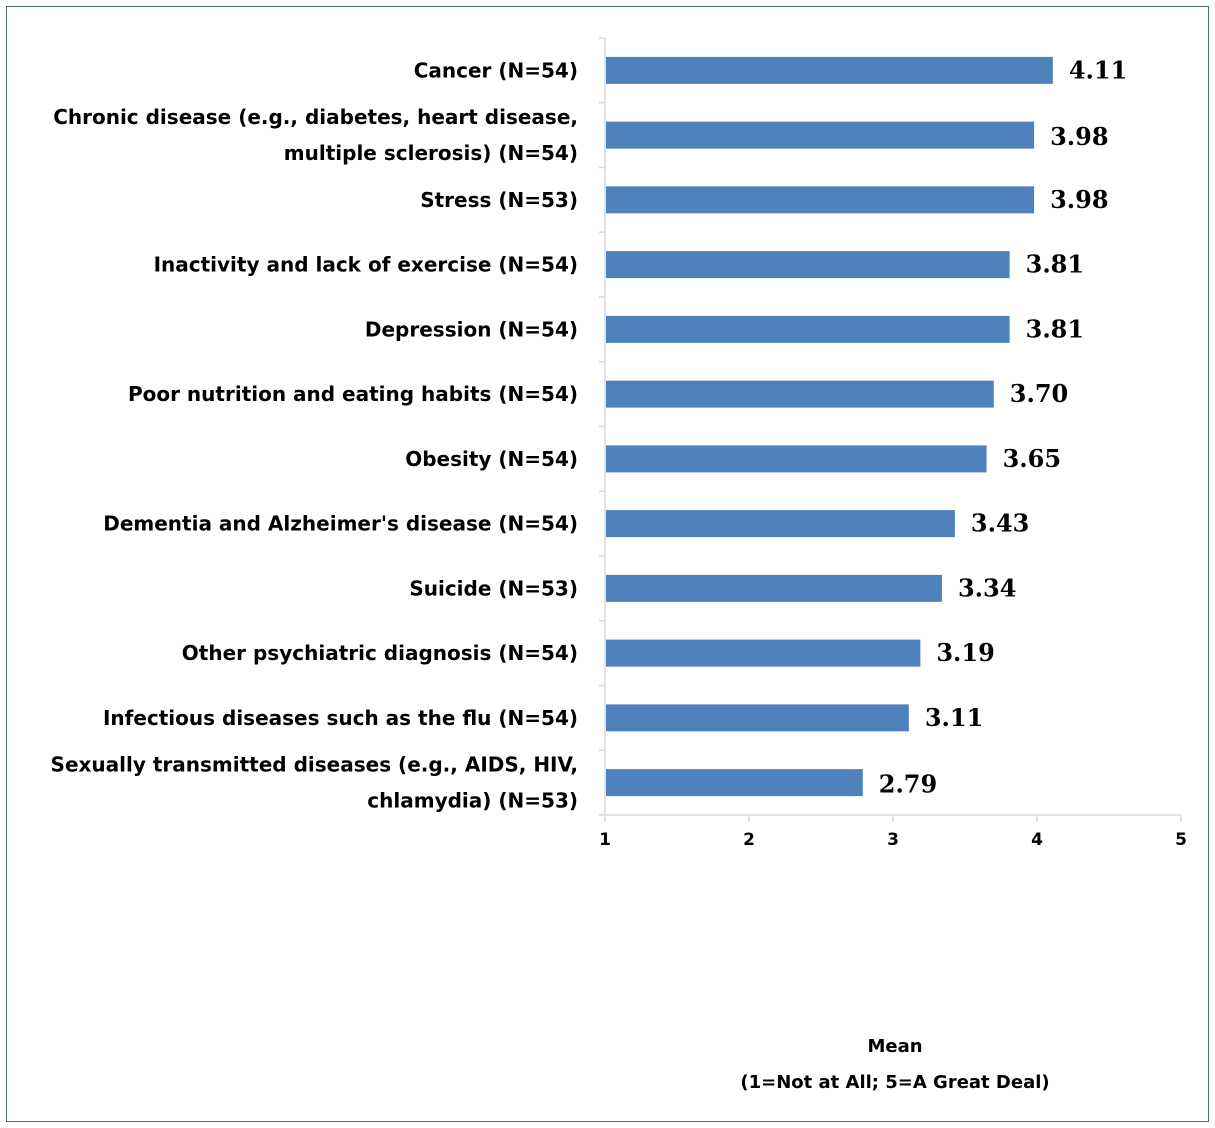 This screenshot has width=1215, height=1128. Describe the element at coordinates (908, 784) in the screenshot. I see `data-label: 2.79` at that location.